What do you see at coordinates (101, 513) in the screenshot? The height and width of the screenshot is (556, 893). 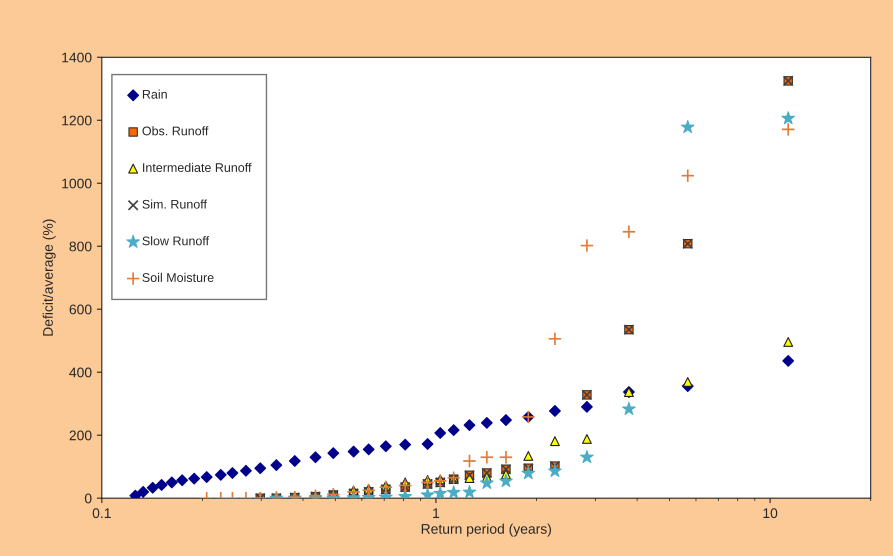 I see `x-tick-label: 0.1` at bounding box center [101, 513].